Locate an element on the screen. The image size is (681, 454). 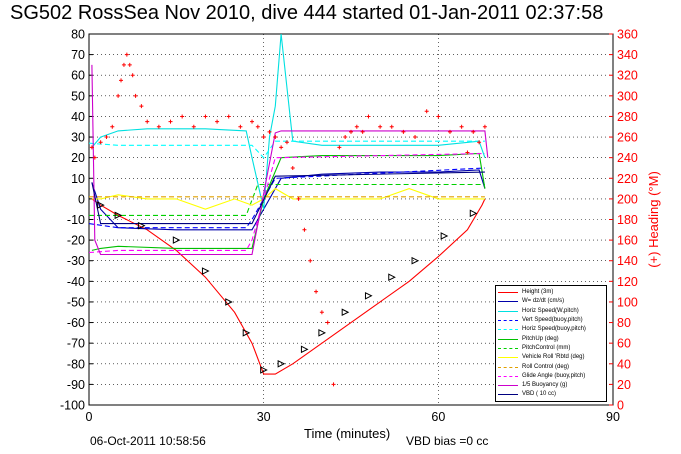
legend-item: W= dz/dt (cm/s) is located at coordinates (551, 301).